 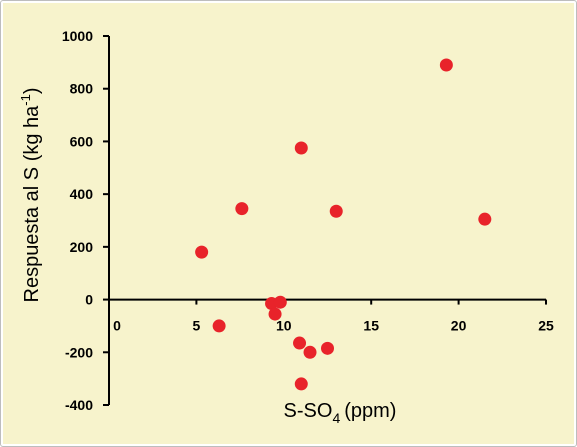 I want to click on y-tick-label: 600, so click(x=82, y=141).